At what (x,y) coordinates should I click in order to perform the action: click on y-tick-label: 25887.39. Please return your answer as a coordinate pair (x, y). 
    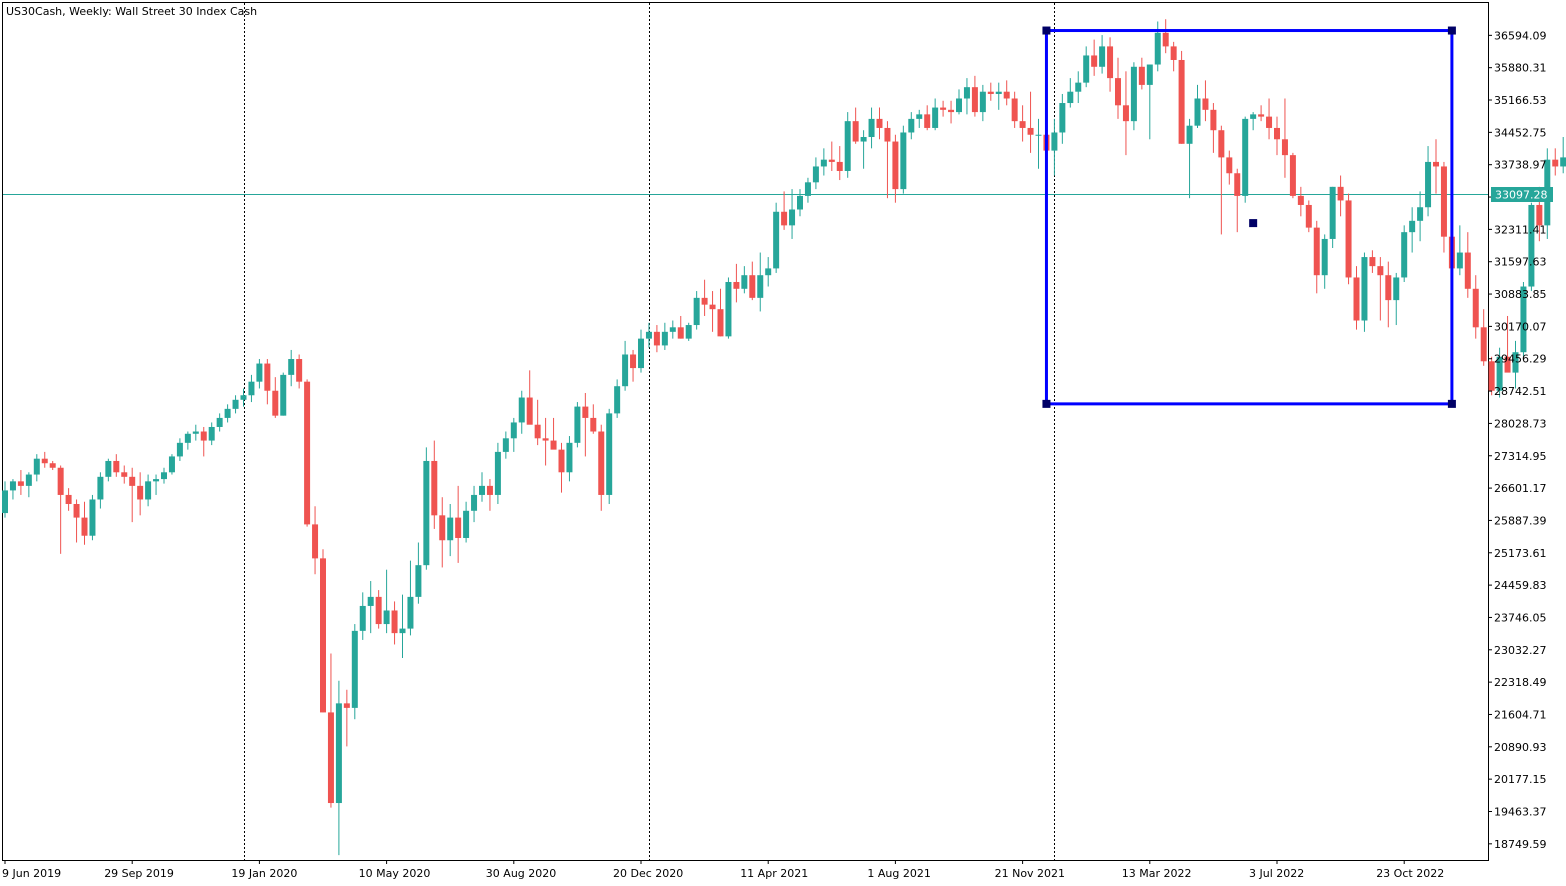
    Looking at the image, I should click on (1520, 520).